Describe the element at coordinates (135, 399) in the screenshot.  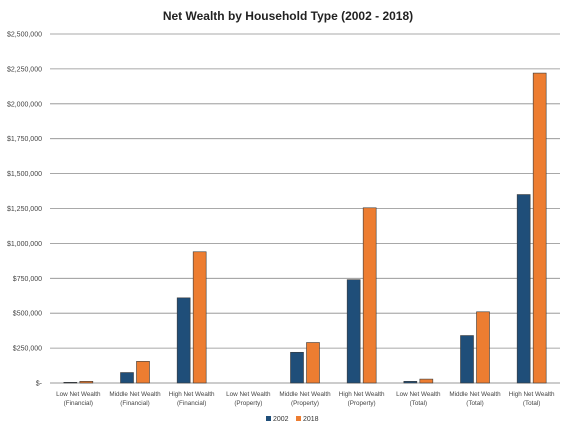
I see `x-category-label: Middle Net Wealth (Financial)` at that location.